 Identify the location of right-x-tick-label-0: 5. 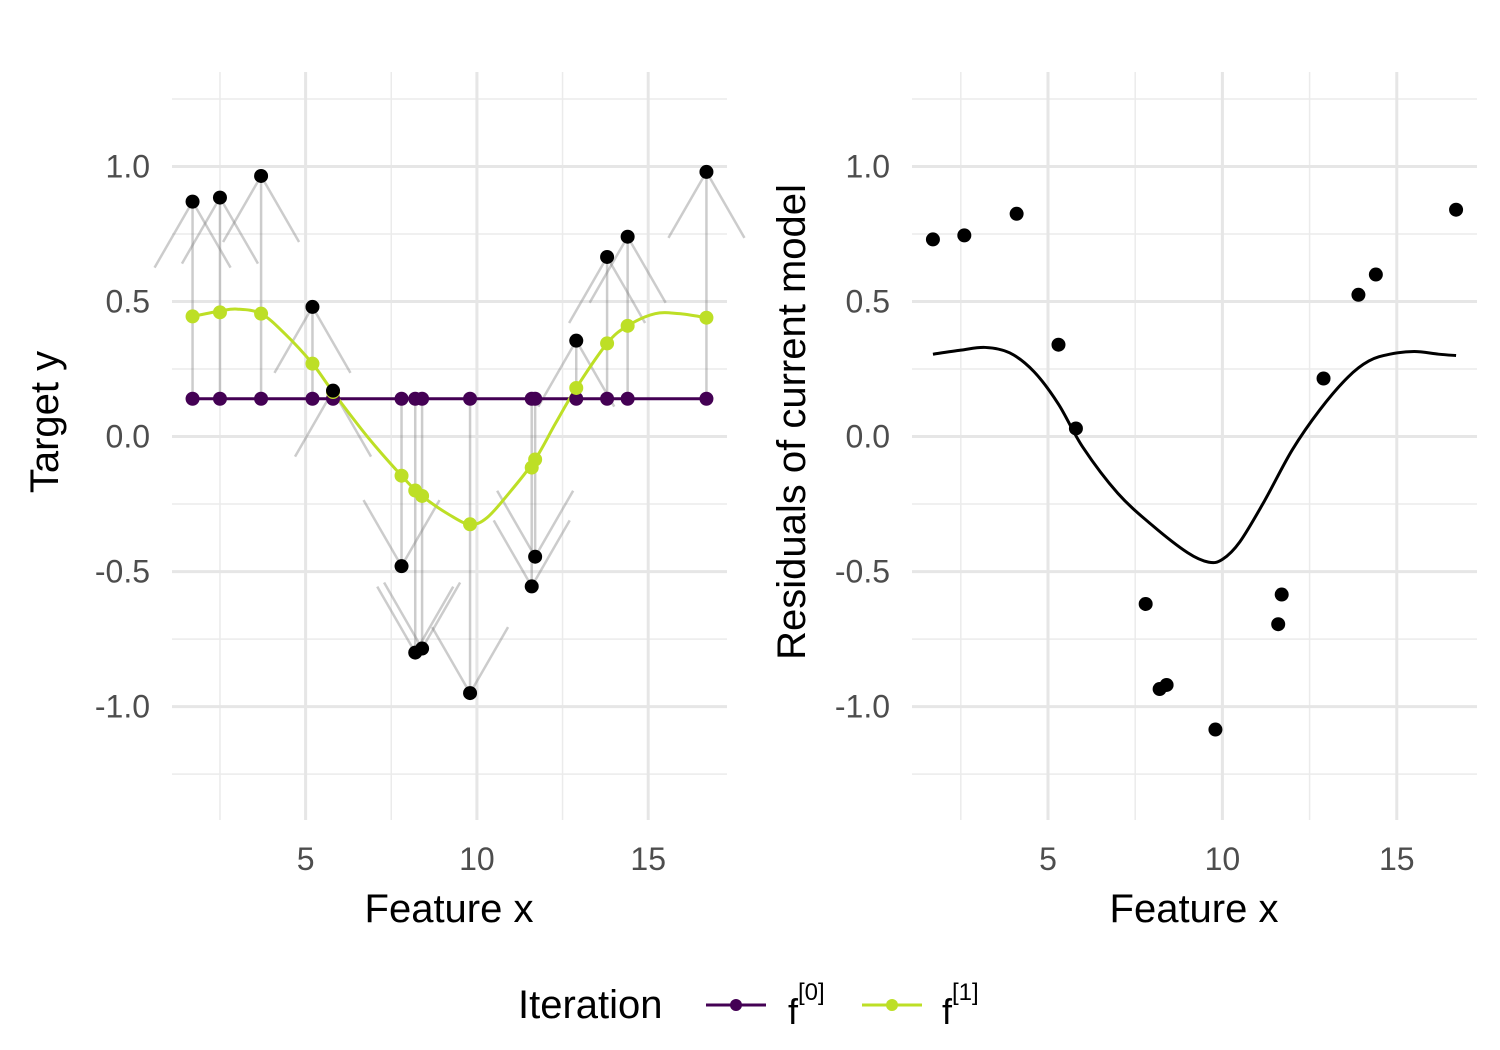
(1048, 859).